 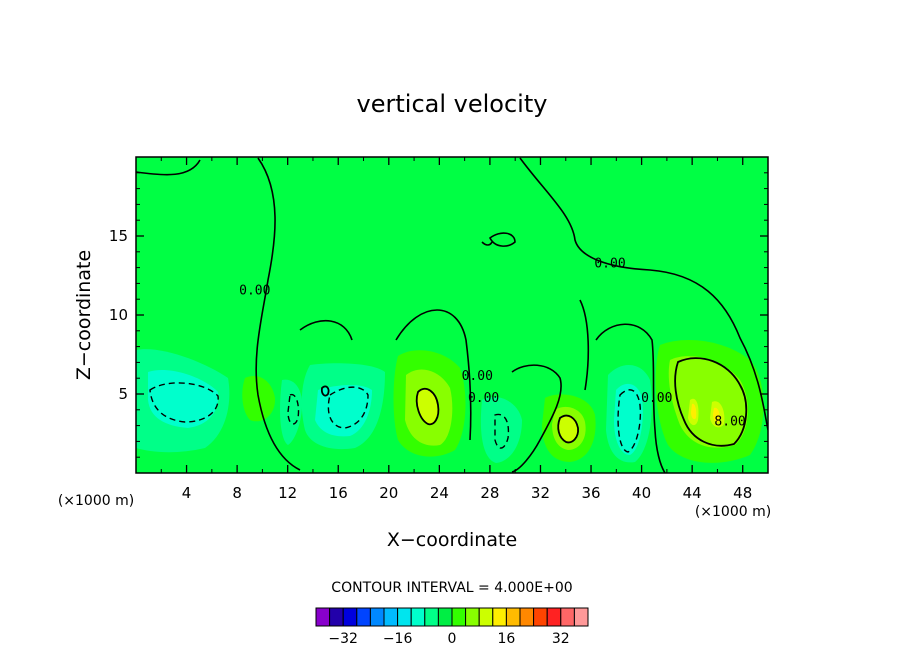 I want to click on colorbar-tick-label: −16, so click(x=398, y=639).